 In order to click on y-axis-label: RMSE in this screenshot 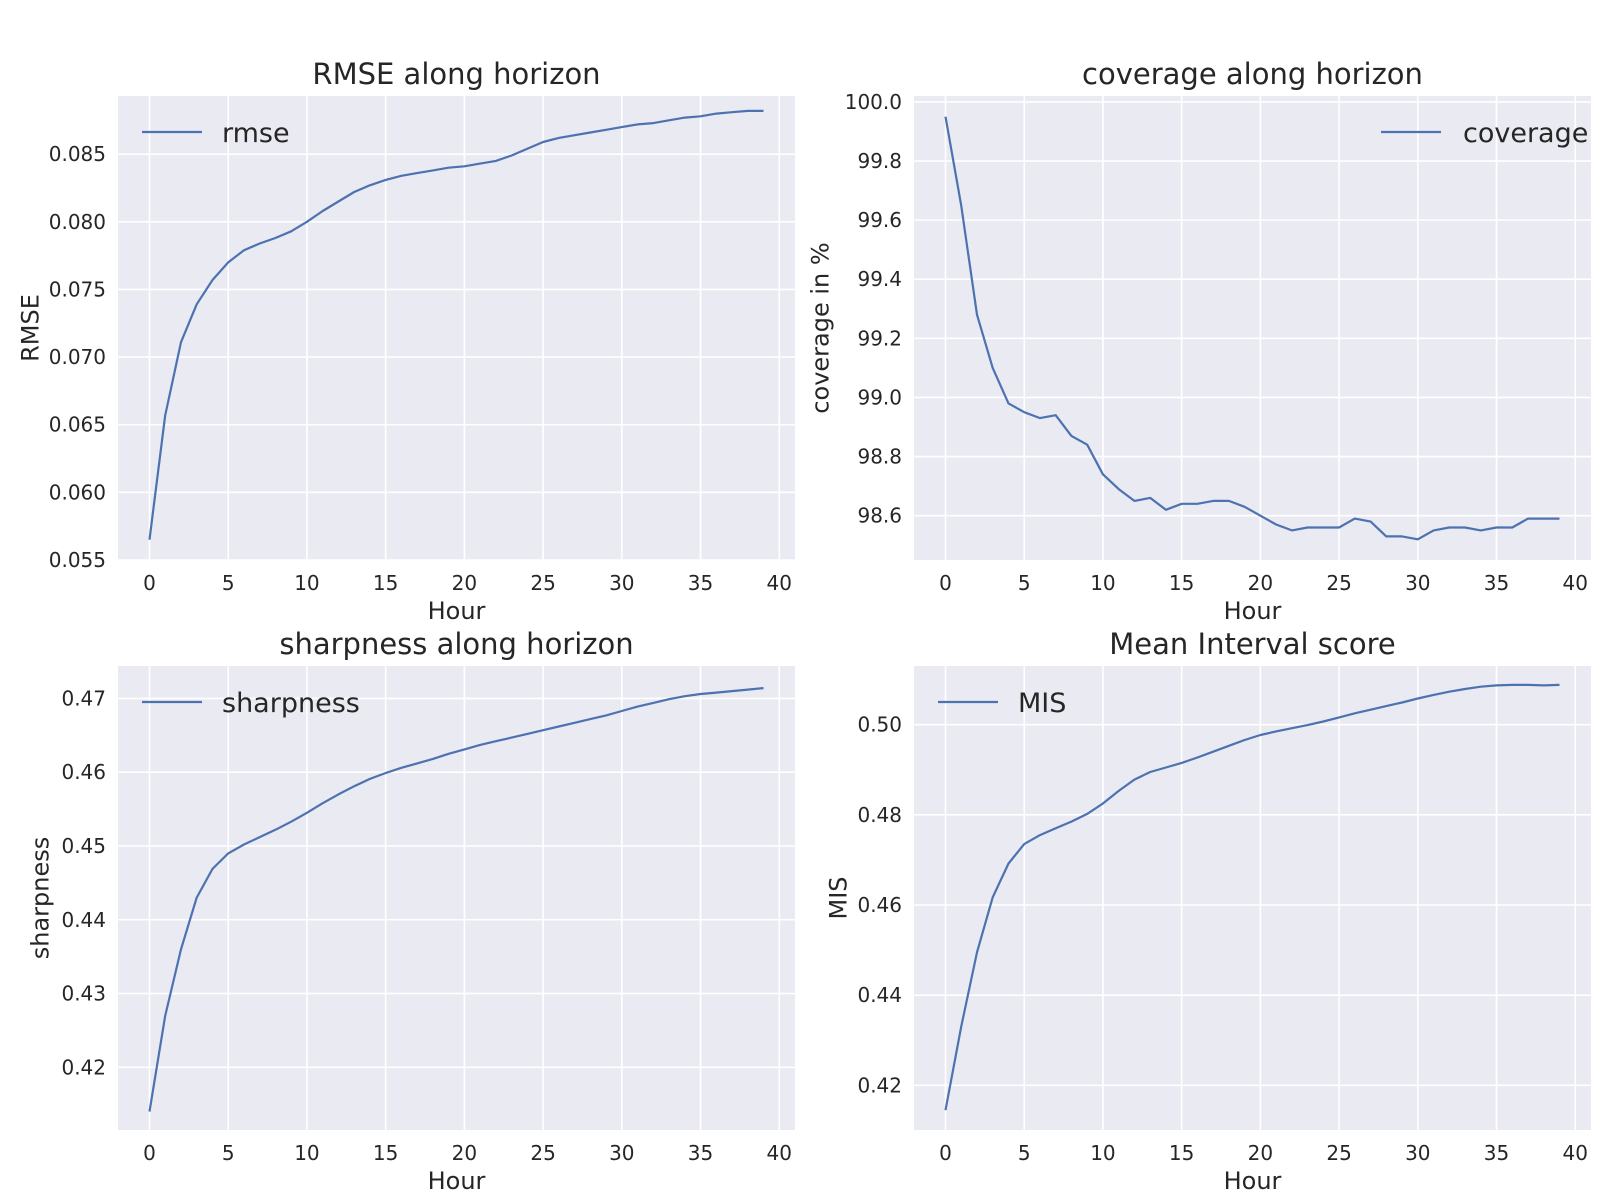, I will do `click(30, 328)`.